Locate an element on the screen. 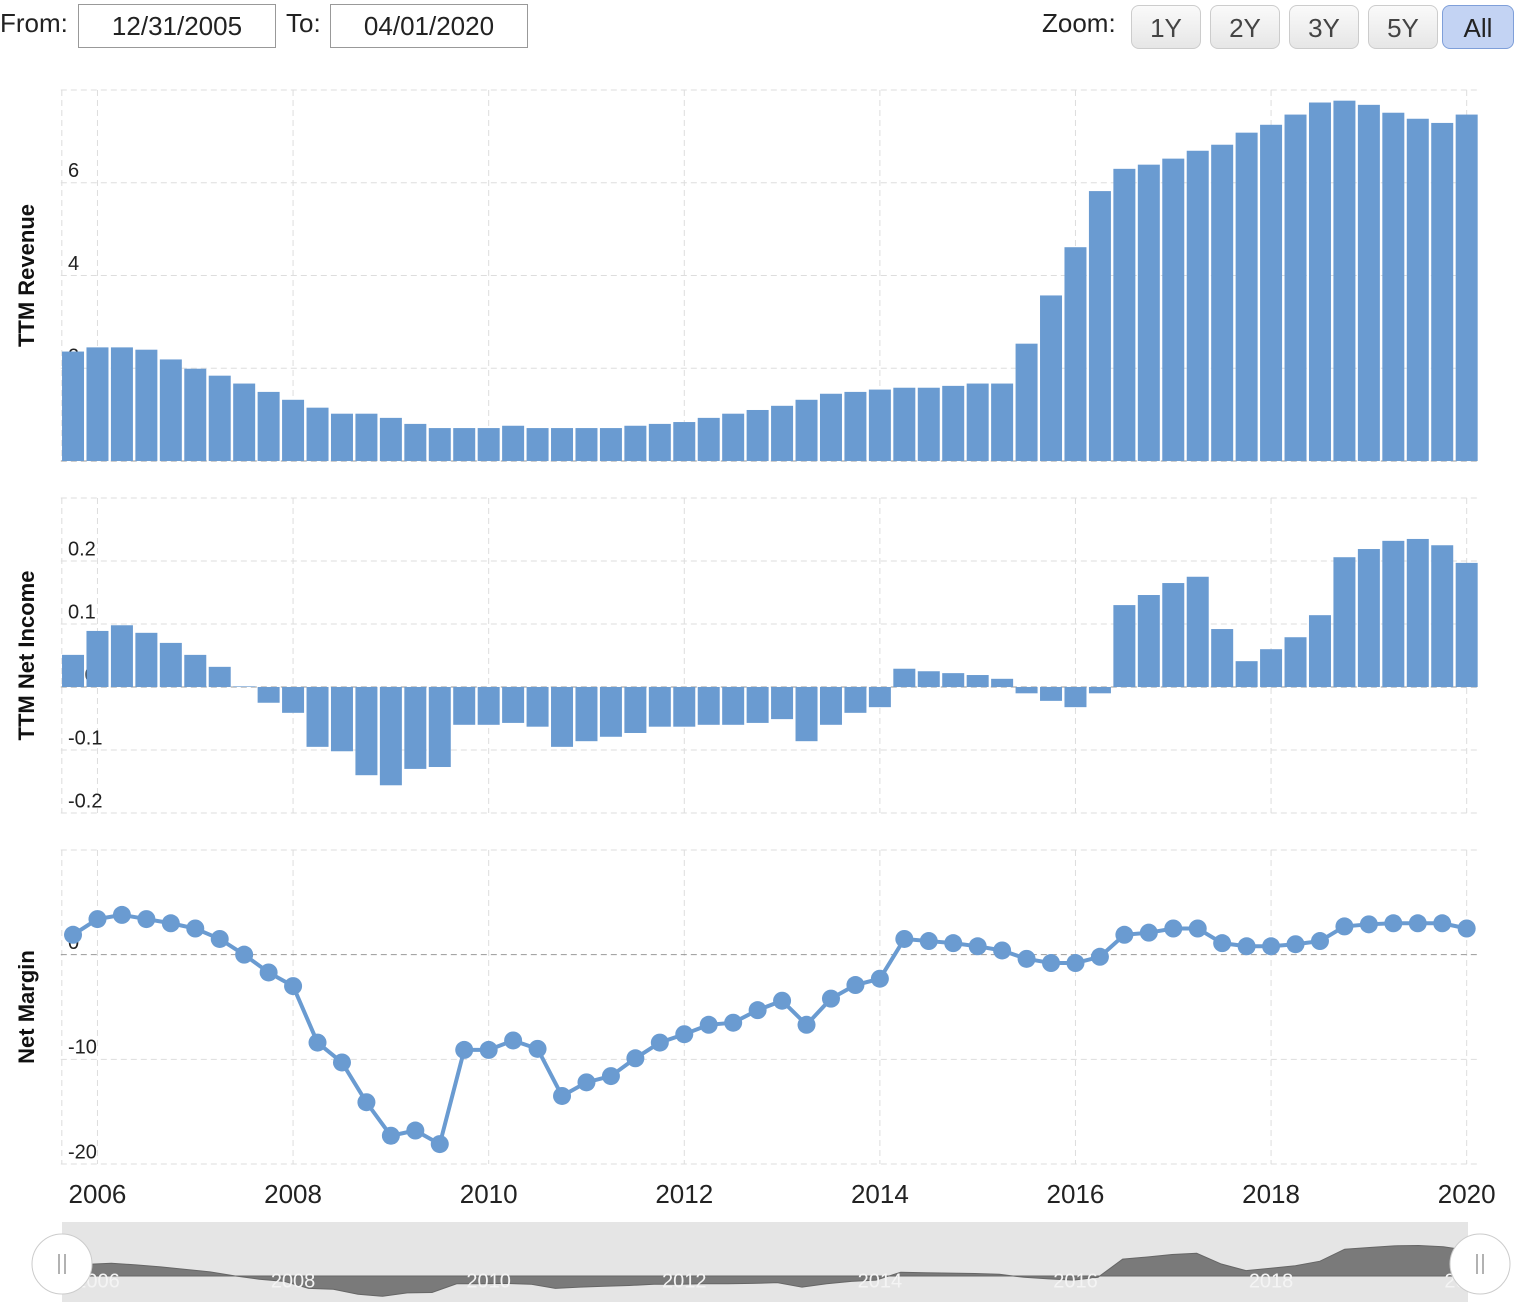  y-axis-title: TTM Revenue is located at coordinates (26, 275).